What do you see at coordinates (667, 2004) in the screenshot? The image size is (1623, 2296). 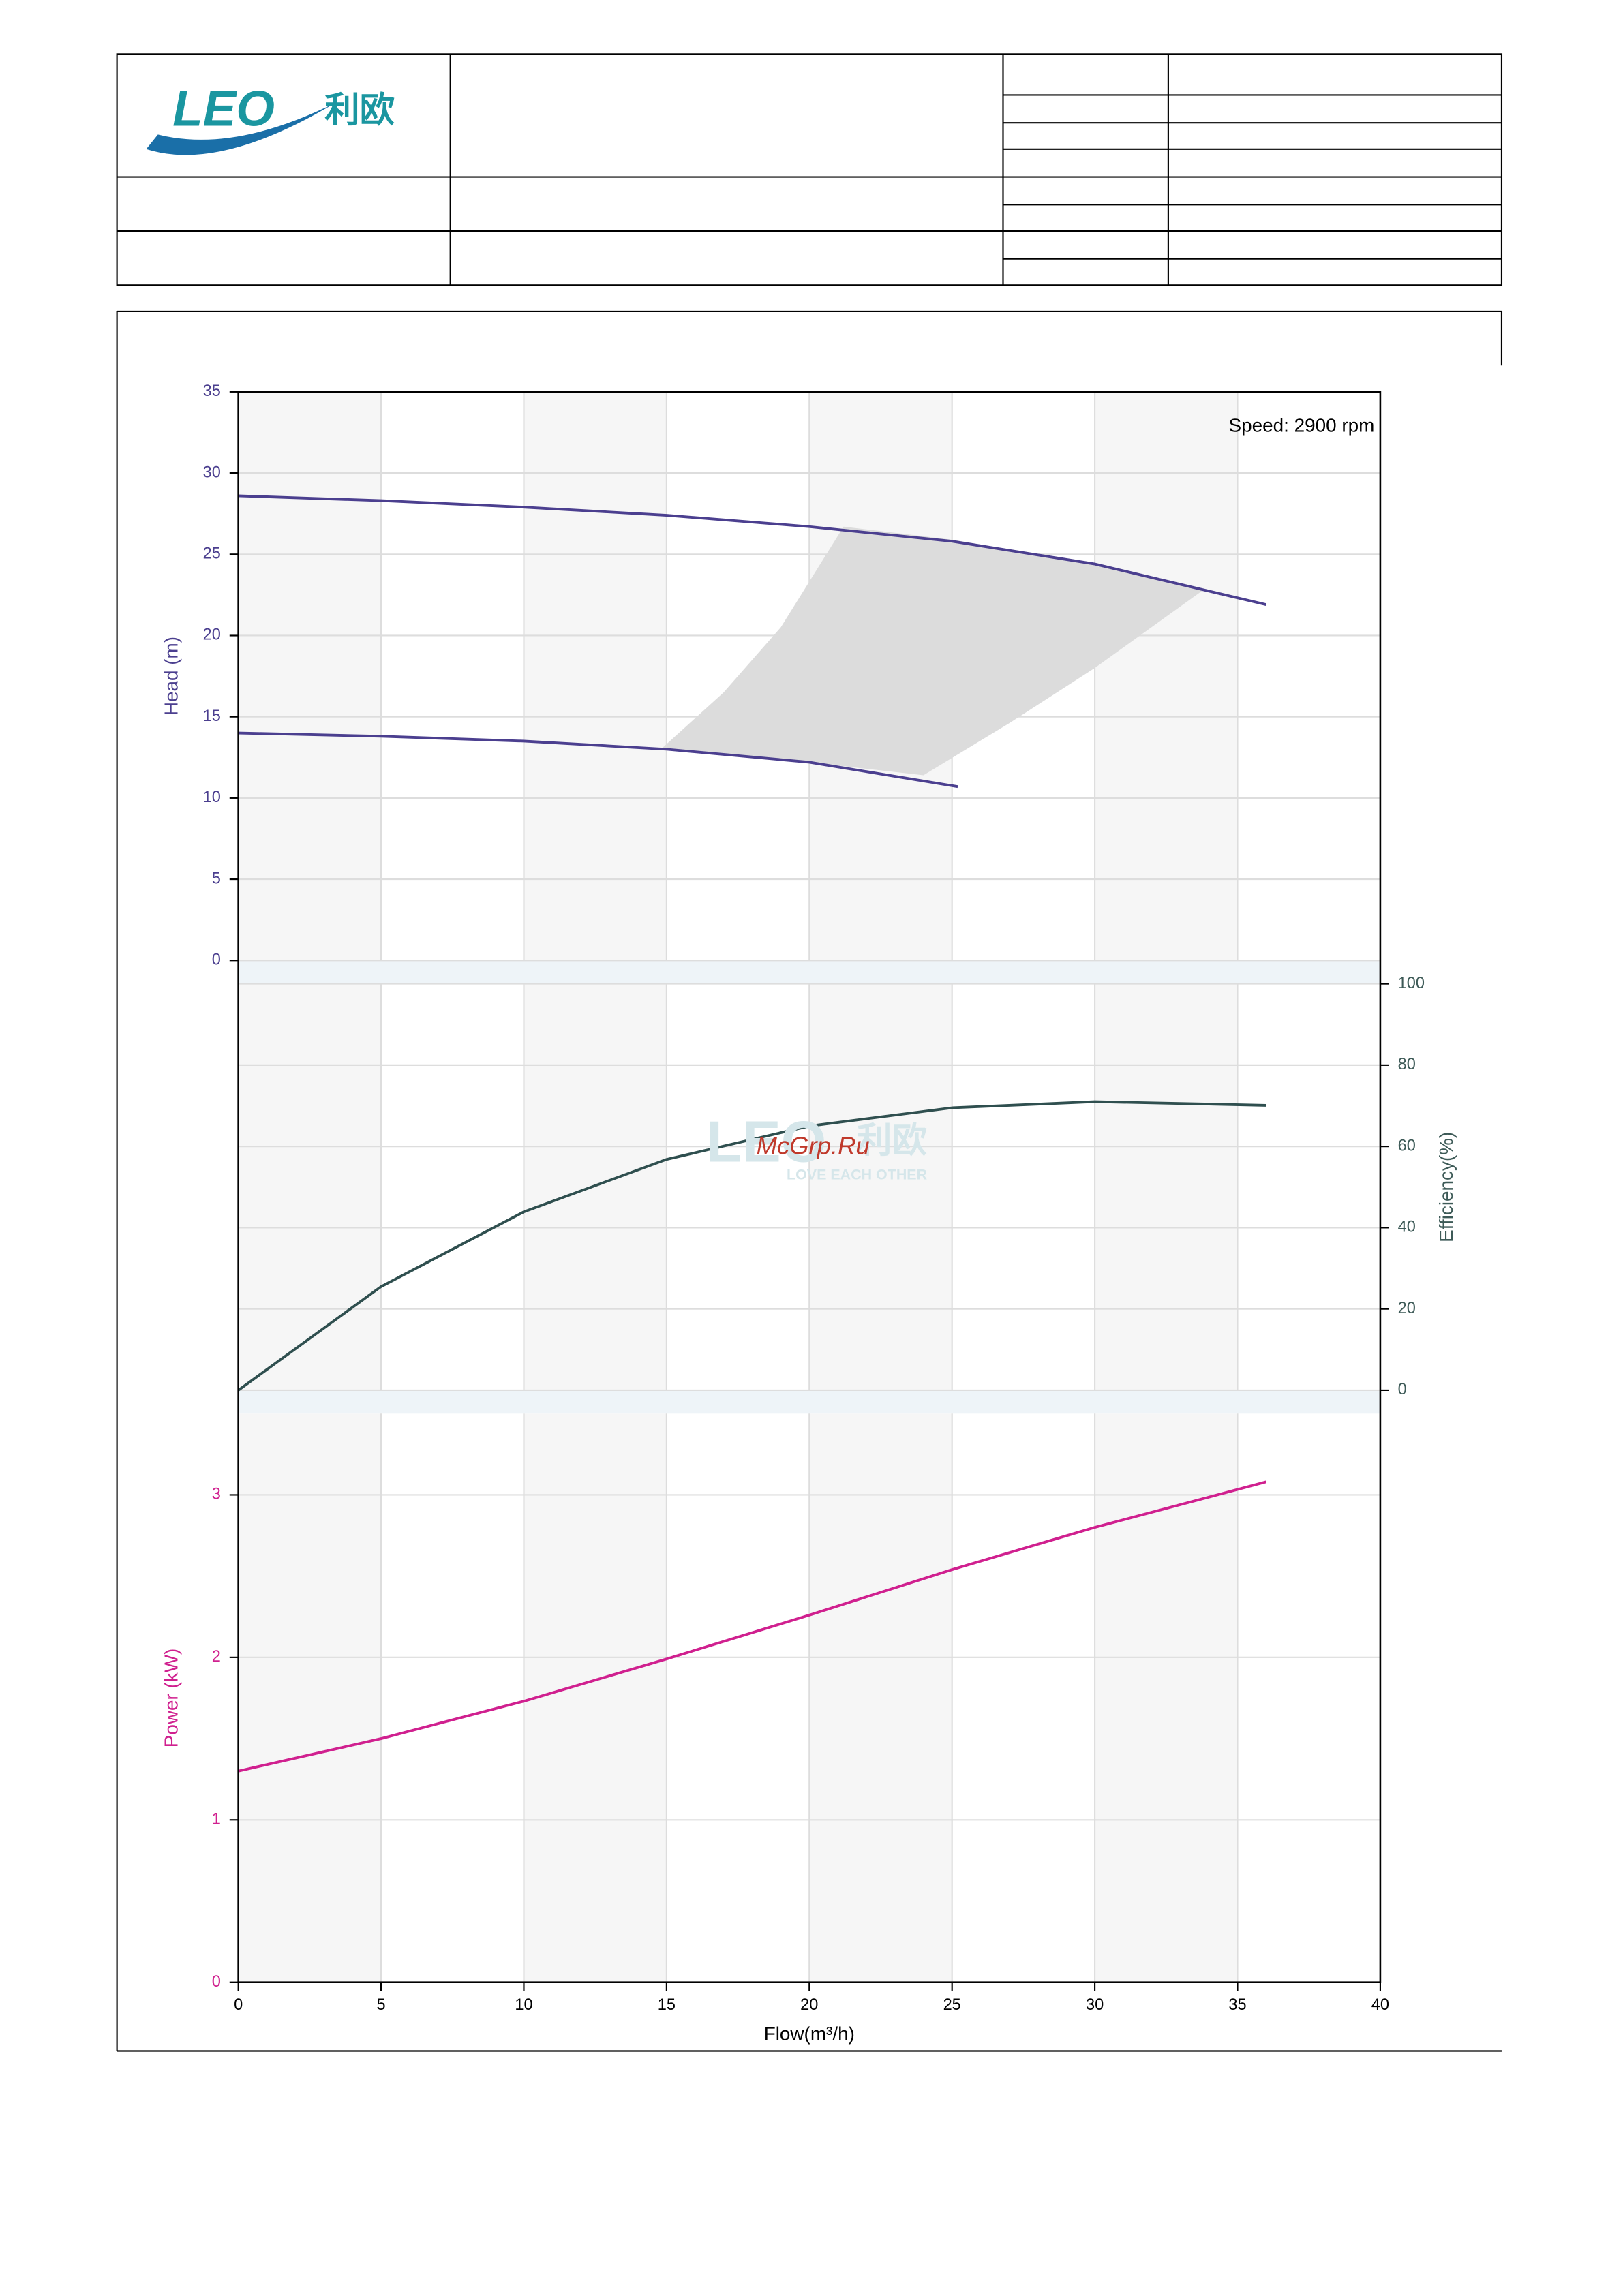 I see `x-tick-label: 15` at bounding box center [667, 2004].